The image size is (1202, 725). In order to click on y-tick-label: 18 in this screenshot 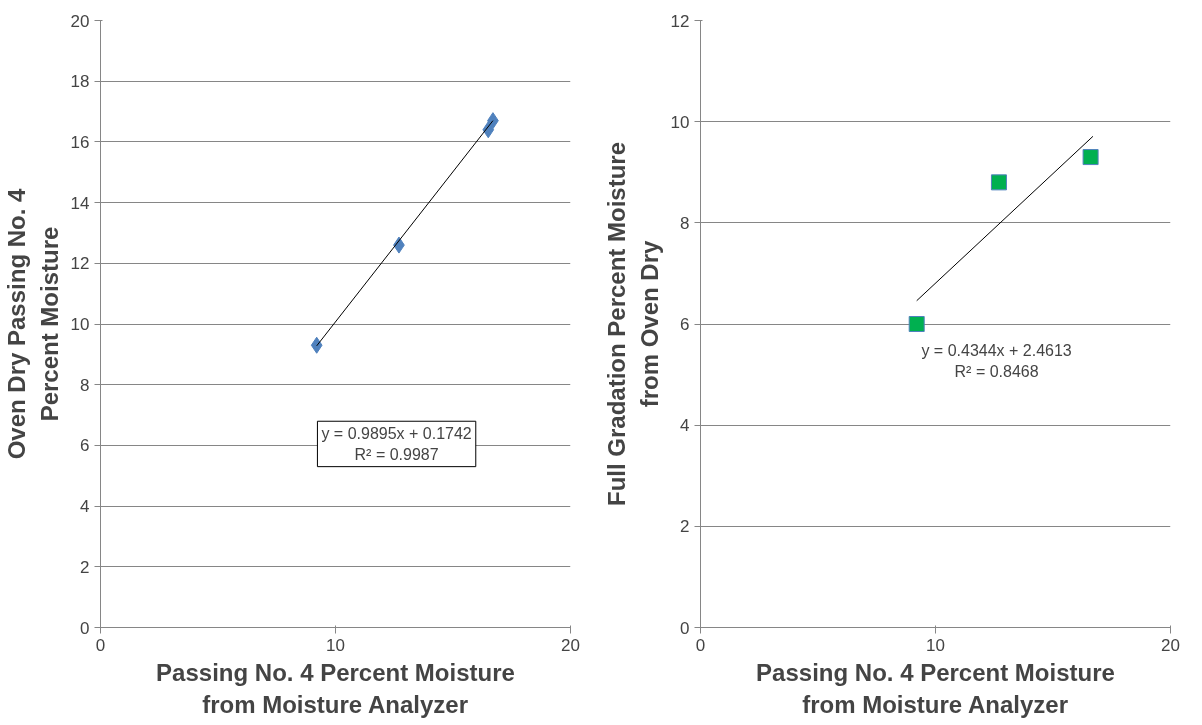, I will do `click(80, 82)`.